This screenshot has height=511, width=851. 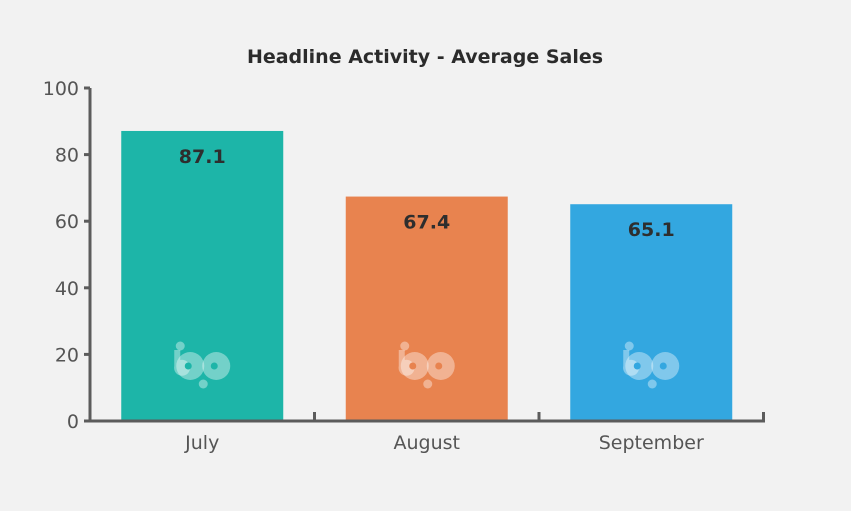 I want to click on data-label-september: 65.1, so click(x=651, y=230).